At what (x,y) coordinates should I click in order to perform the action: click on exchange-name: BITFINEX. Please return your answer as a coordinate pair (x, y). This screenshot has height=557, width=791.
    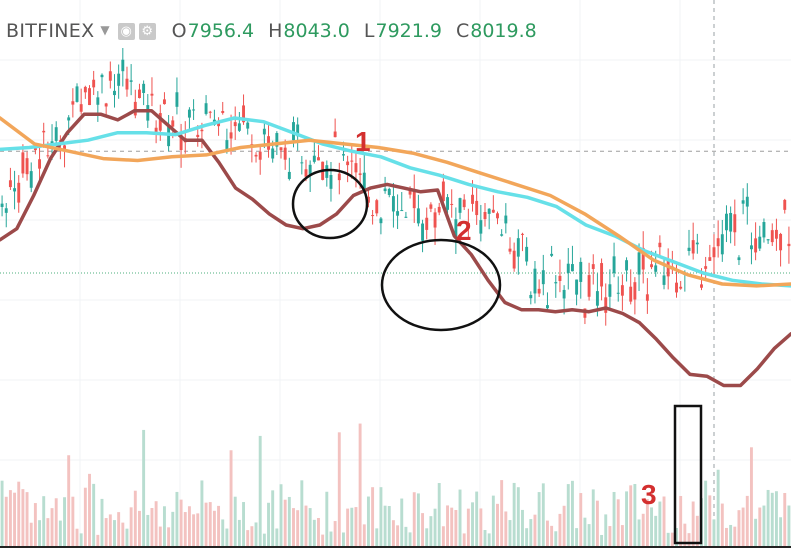
    Looking at the image, I should click on (50, 31).